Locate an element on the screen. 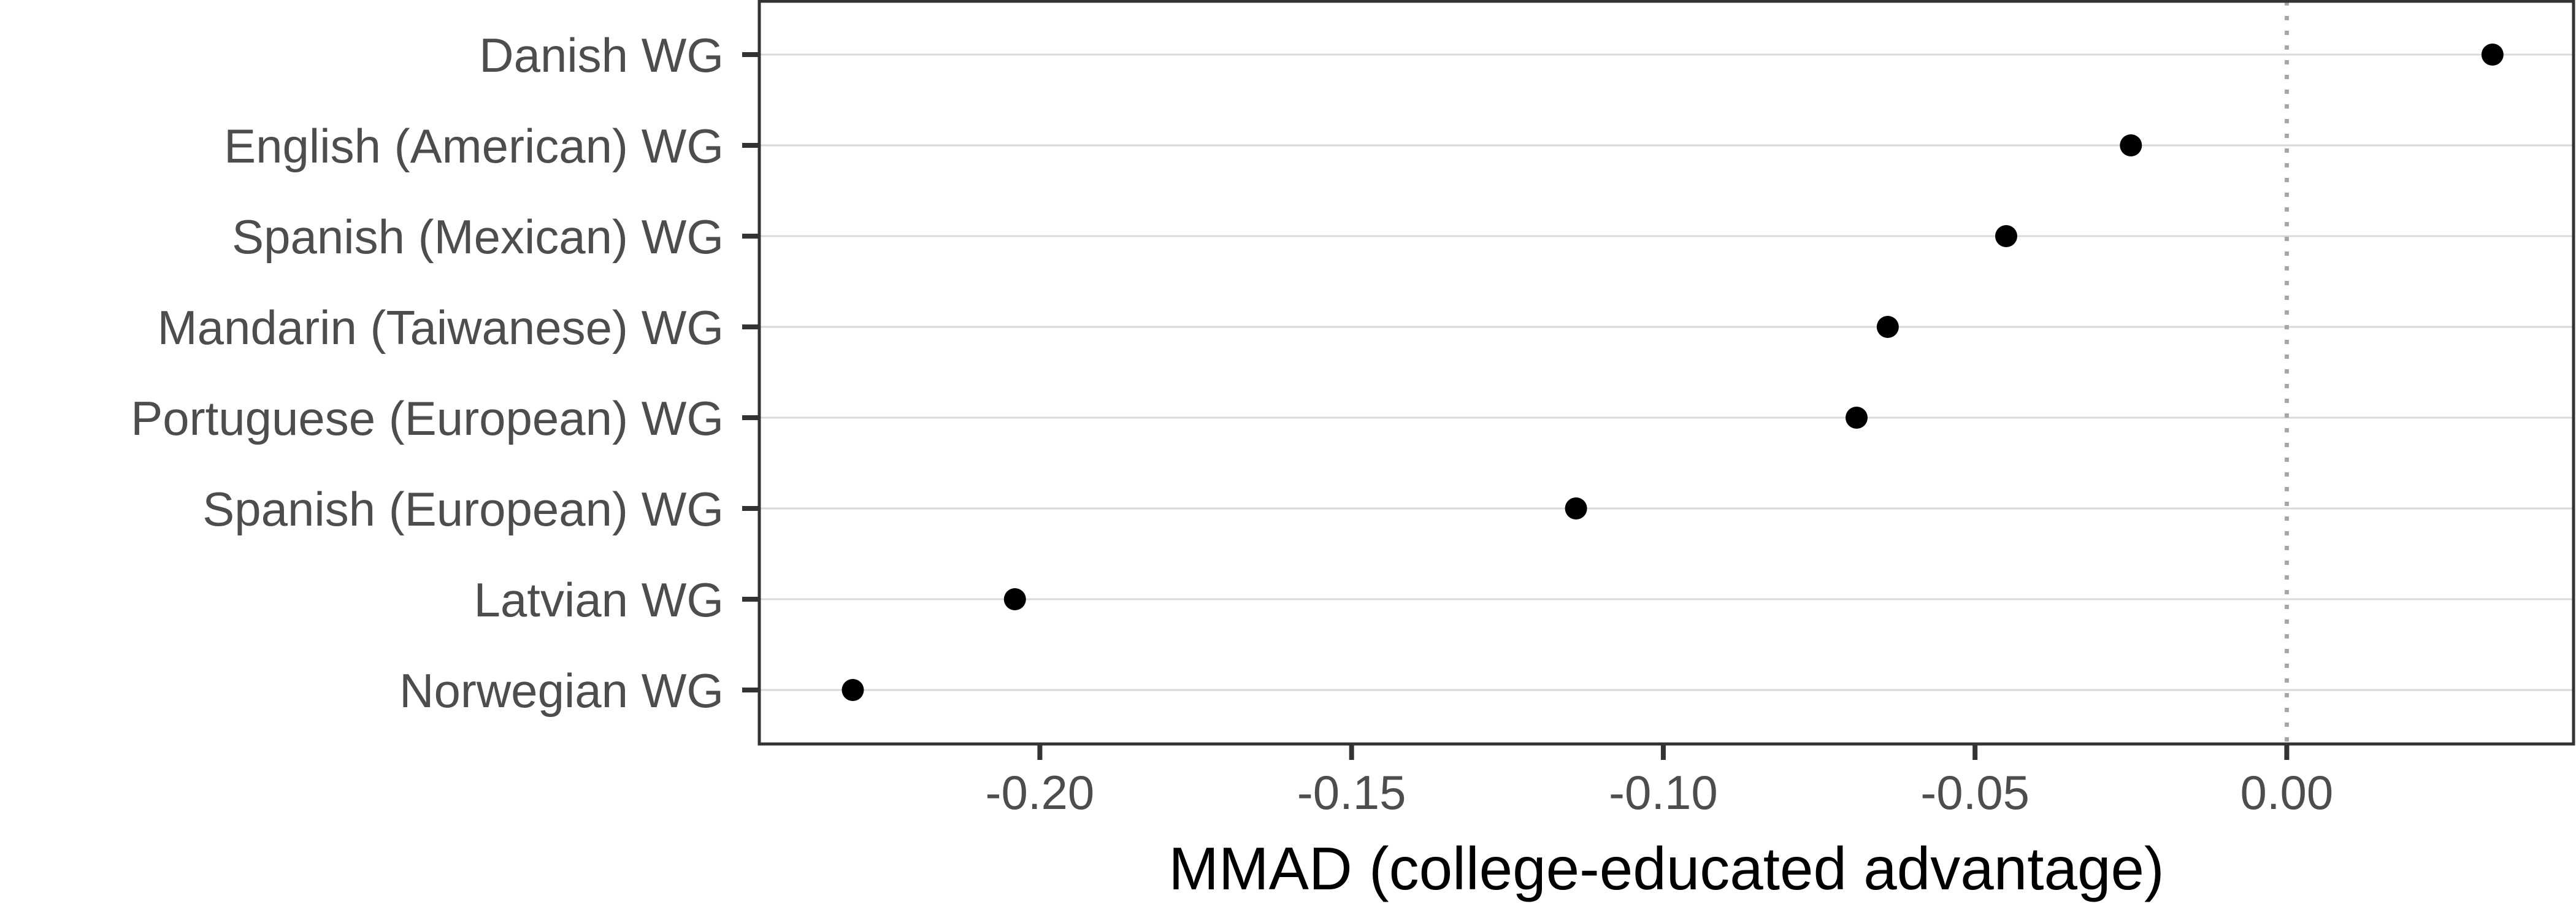  x-tick-label: -0.20 is located at coordinates (1040, 792).